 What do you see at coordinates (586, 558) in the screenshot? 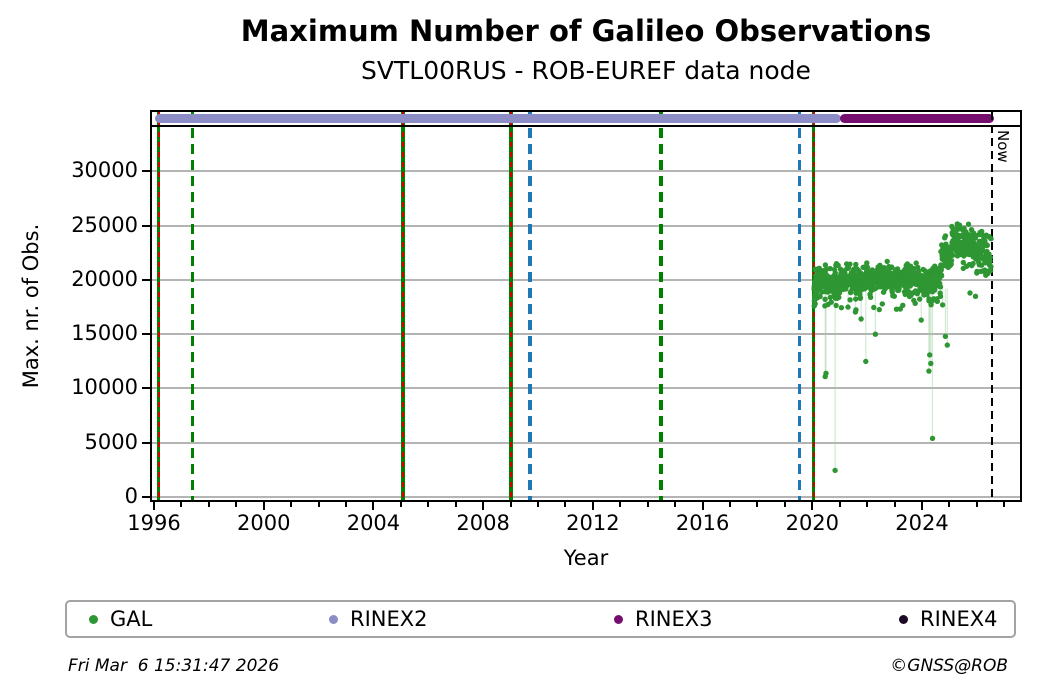
I see `x-axis-label: Year` at bounding box center [586, 558].